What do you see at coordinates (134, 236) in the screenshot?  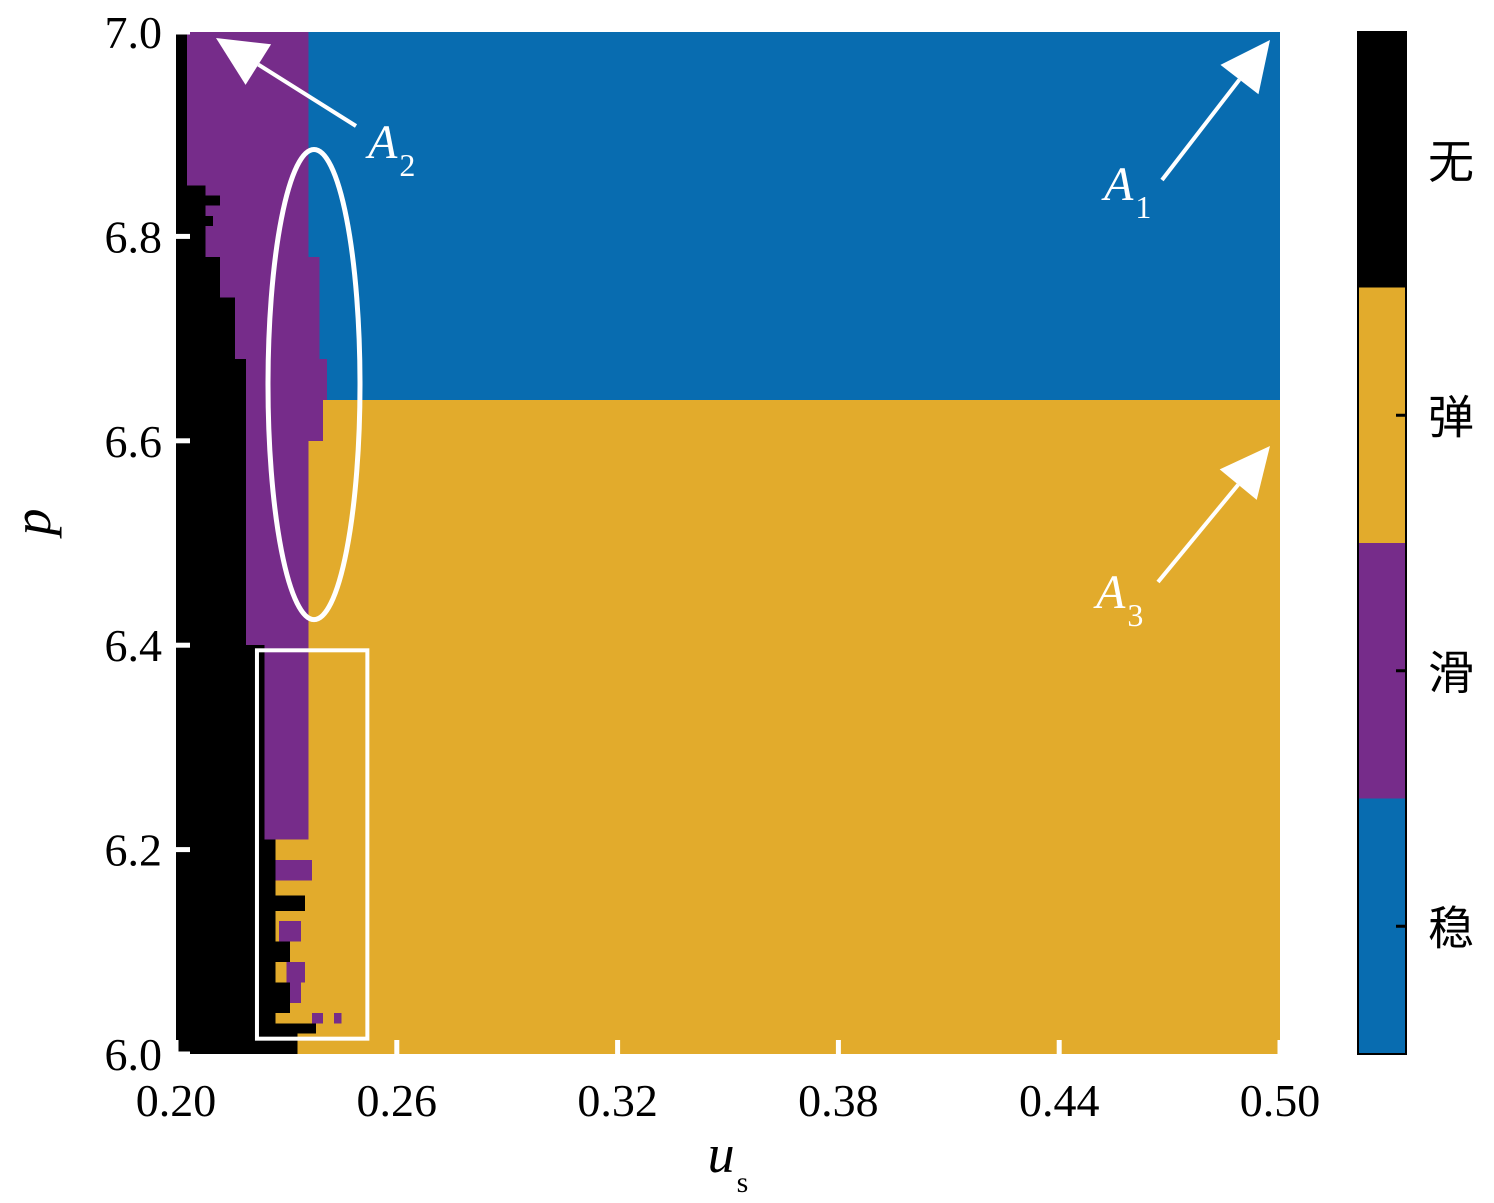 I see `y-tick-label: 6.8` at bounding box center [134, 236].